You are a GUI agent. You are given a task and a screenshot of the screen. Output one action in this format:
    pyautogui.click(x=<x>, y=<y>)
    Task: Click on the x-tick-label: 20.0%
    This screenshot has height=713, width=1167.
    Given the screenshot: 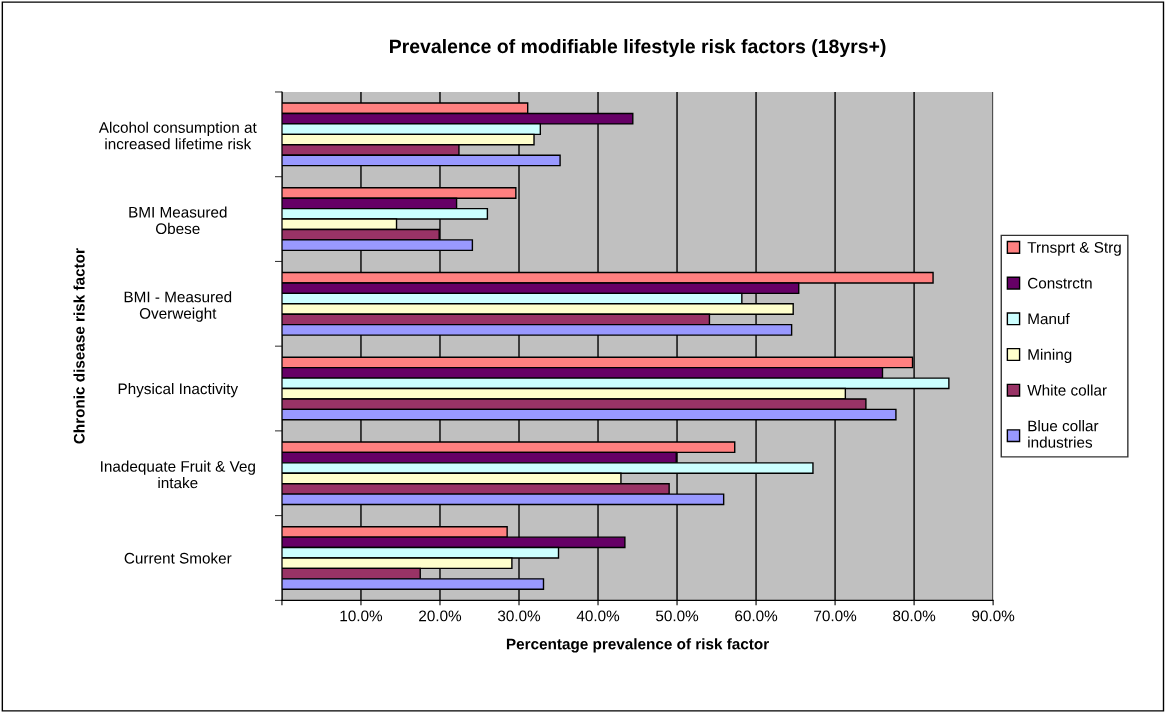 What is the action you would take?
    pyautogui.click(x=440, y=616)
    